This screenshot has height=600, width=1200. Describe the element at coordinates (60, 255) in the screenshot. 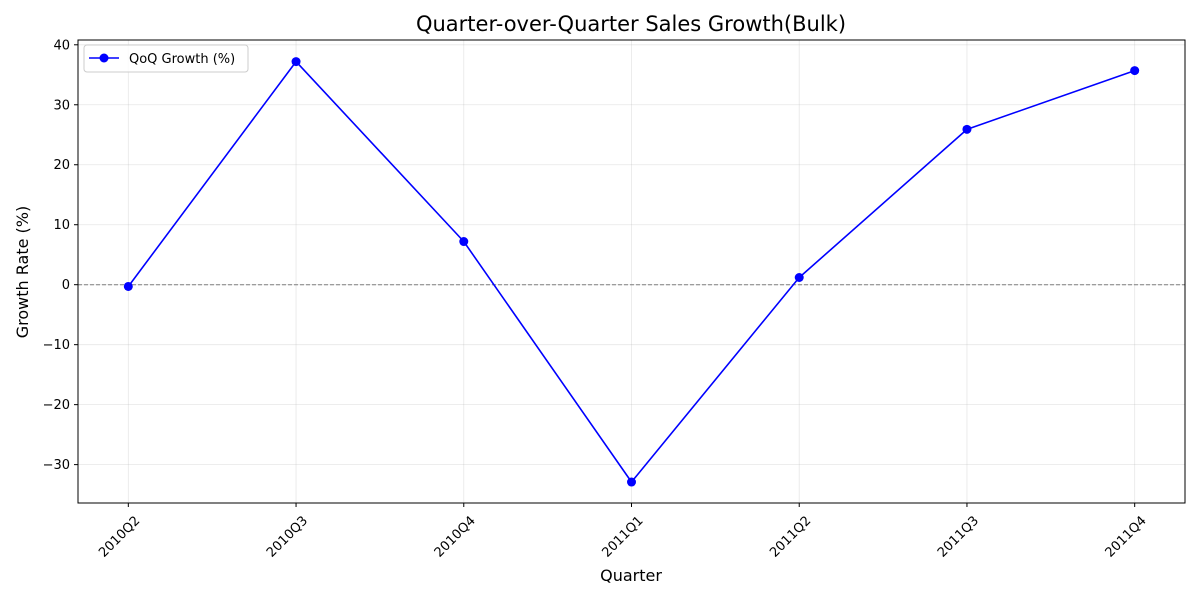

I see `y-axis-ticks: −30 −20 −10 0 10 20 30 40` at that location.